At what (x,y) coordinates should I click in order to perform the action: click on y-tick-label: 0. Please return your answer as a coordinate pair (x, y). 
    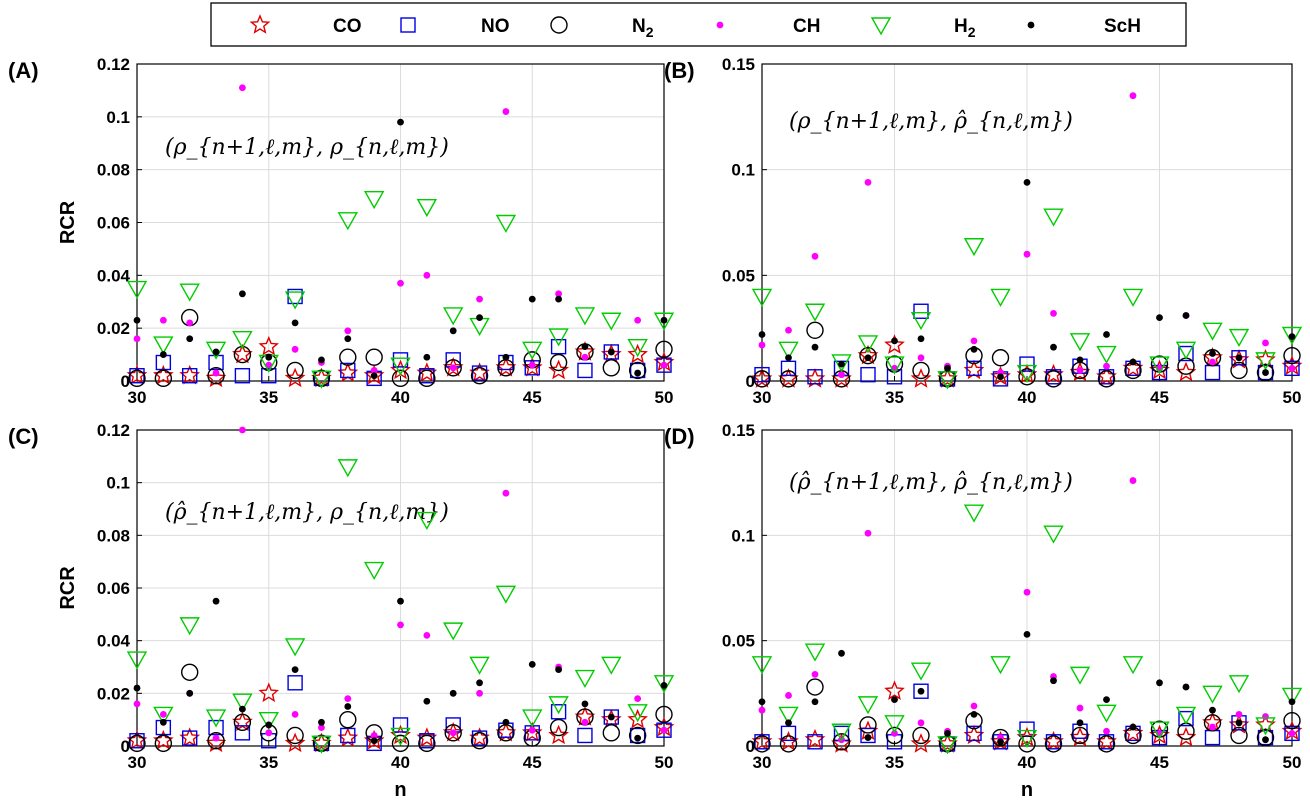
    Looking at the image, I should click on (750, 746).